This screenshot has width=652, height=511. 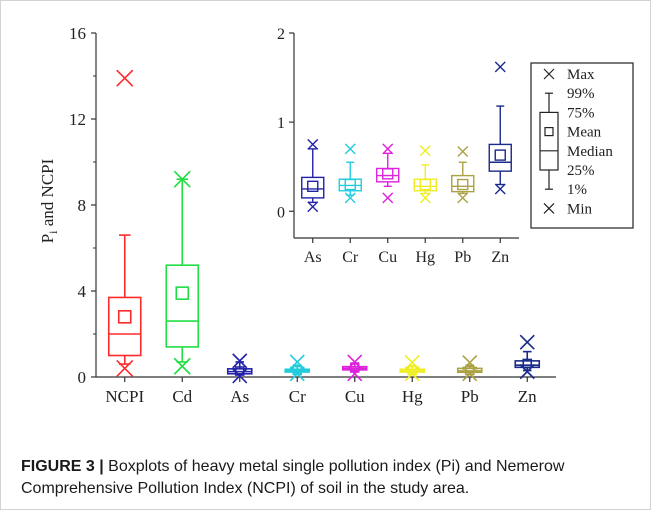 What do you see at coordinates (62, 466) in the screenshot?
I see `caption-label: FIGURE 3 |` at bounding box center [62, 466].